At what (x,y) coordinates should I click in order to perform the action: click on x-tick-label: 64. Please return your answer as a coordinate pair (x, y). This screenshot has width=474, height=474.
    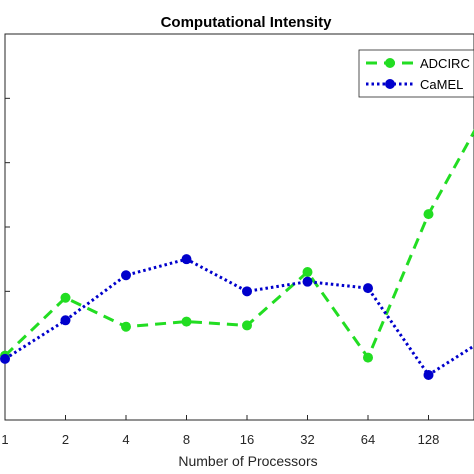
    Looking at the image, I should click on (368, 439).